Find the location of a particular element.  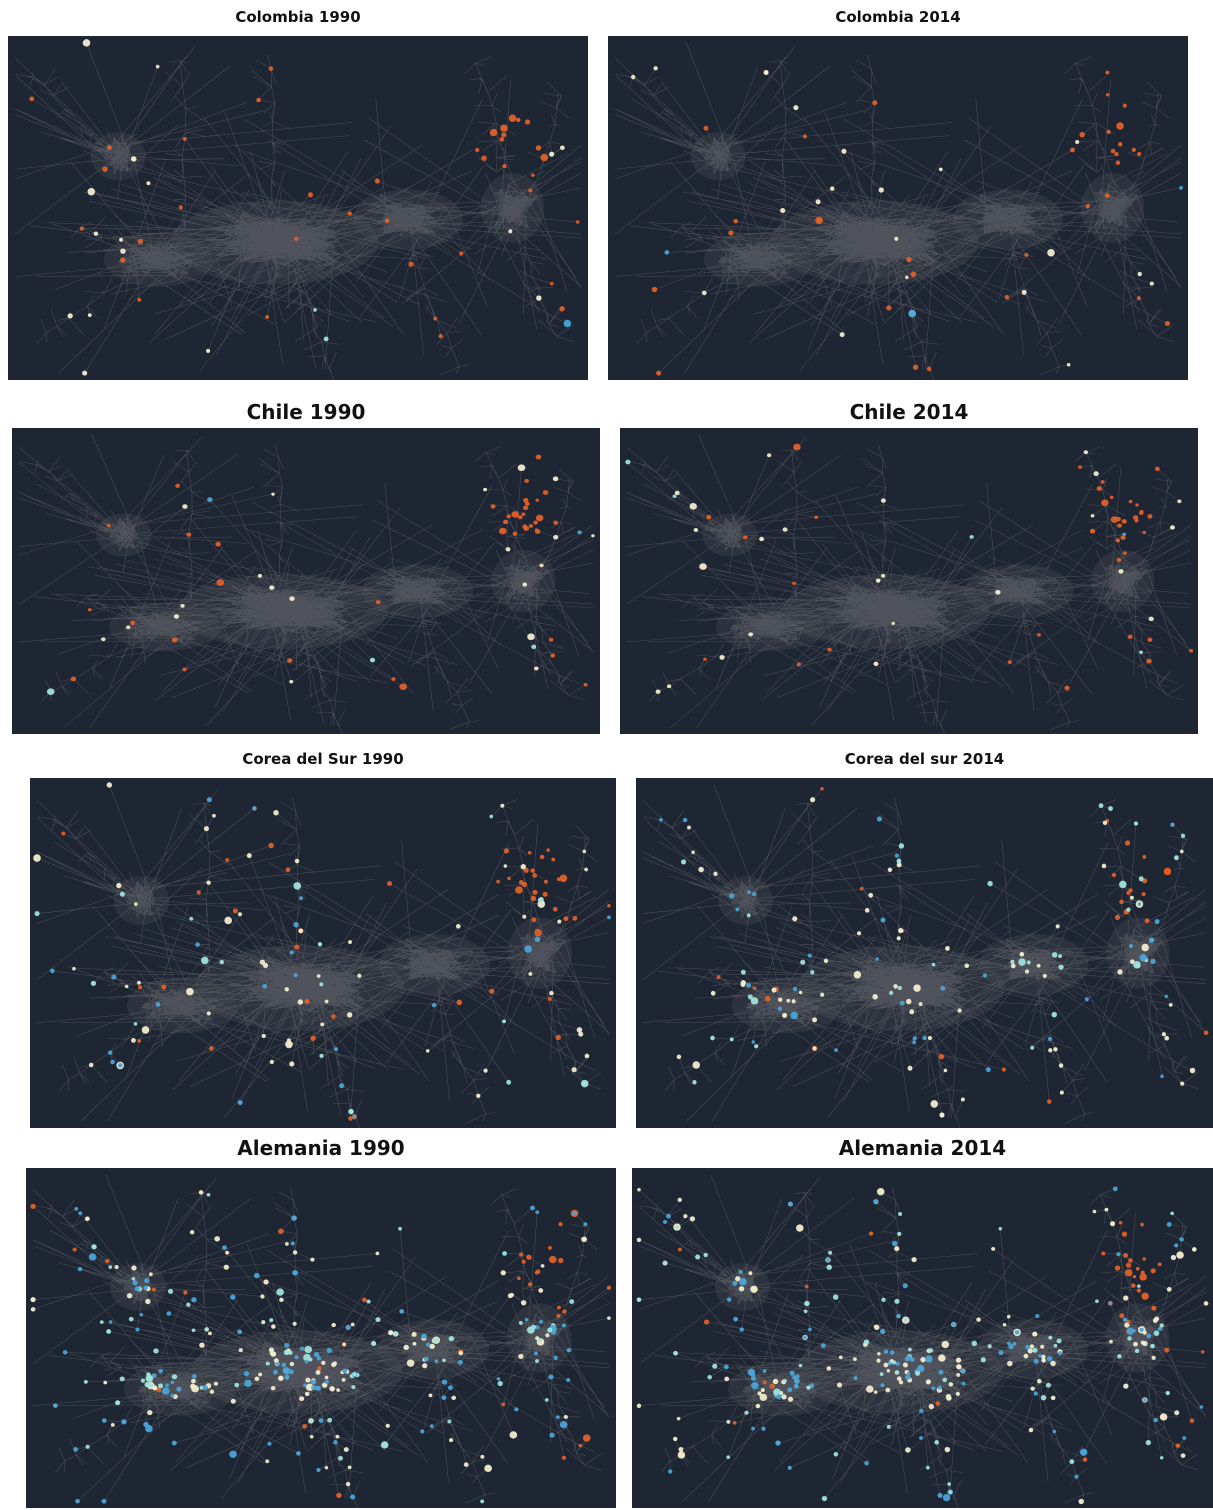

product-nodes is located at coordinates (322, 951).